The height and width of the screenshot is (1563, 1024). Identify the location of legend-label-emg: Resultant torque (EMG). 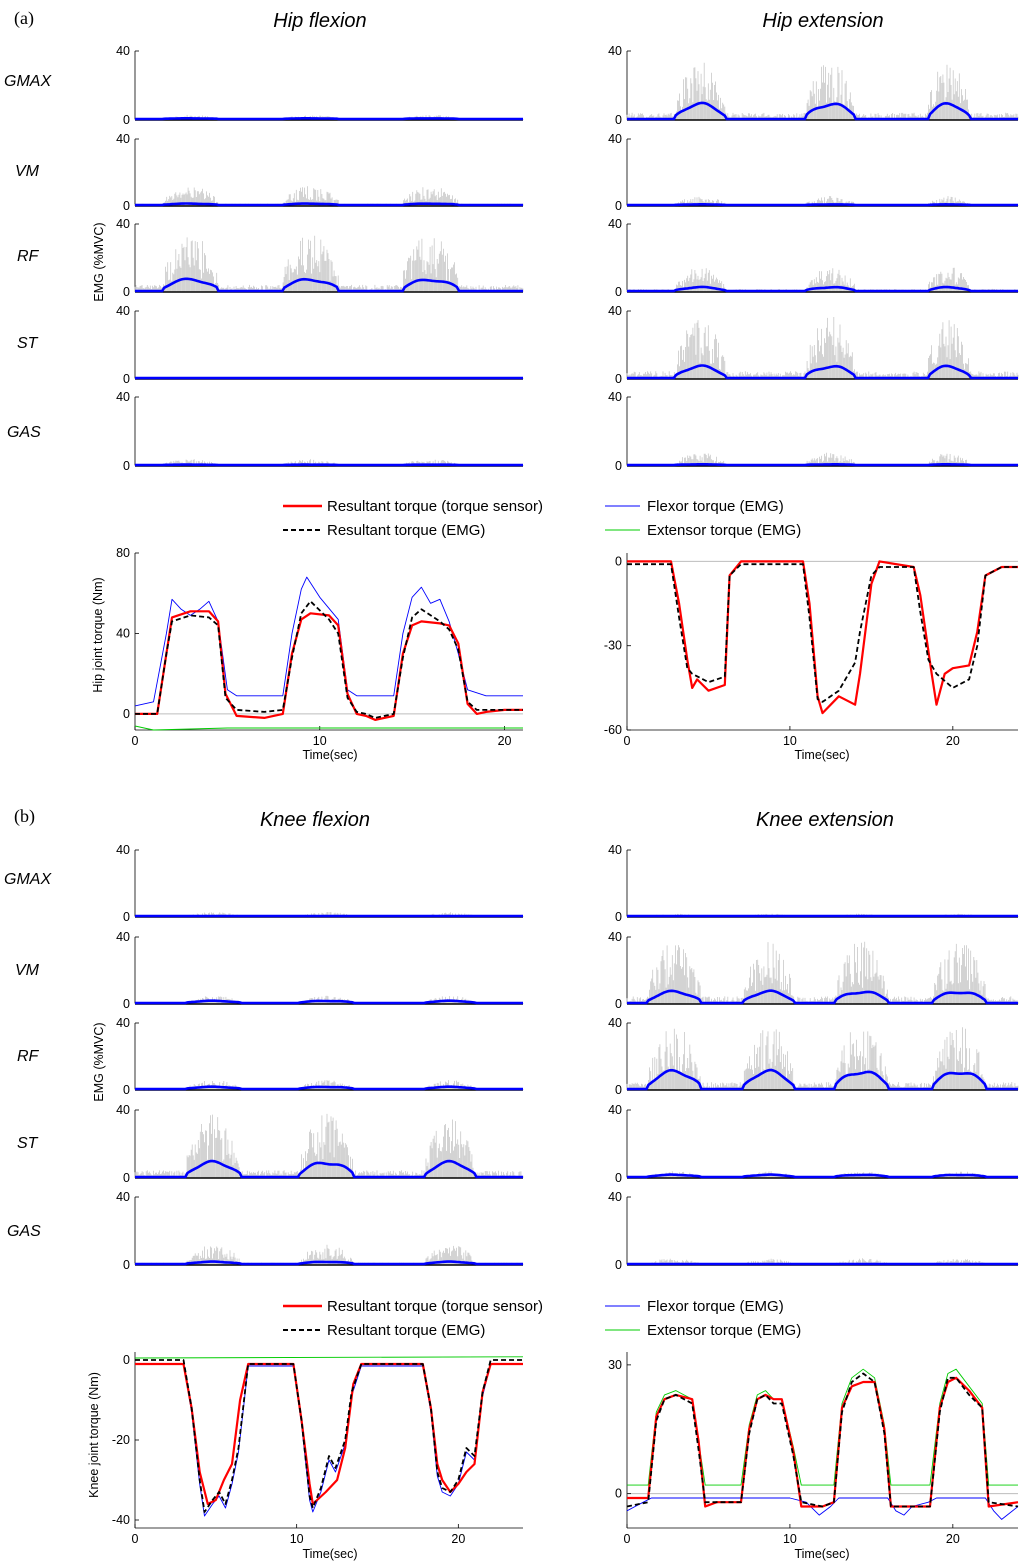
(406, 530).